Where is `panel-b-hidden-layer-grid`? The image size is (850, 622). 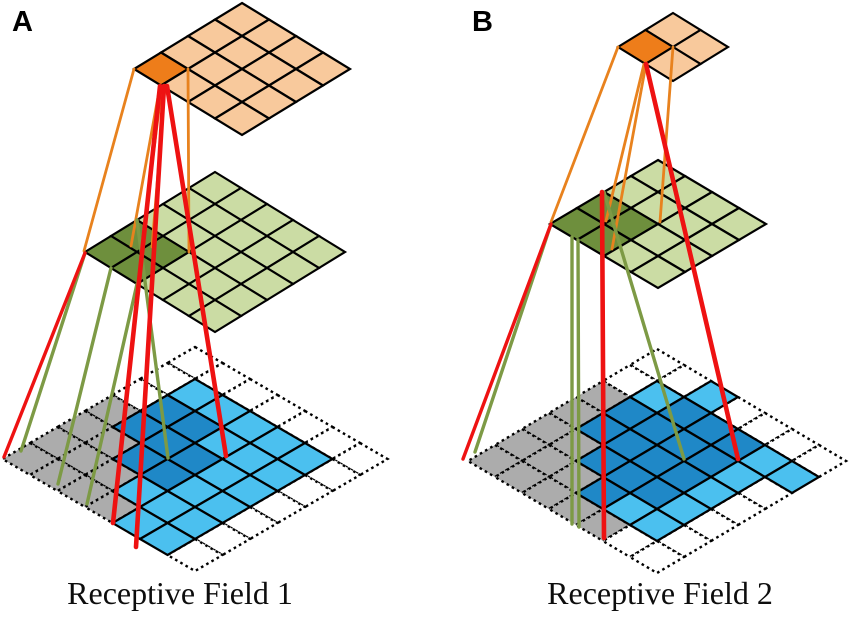 panel-b-hidden-layer-grid is located at coordinates (658, 224).